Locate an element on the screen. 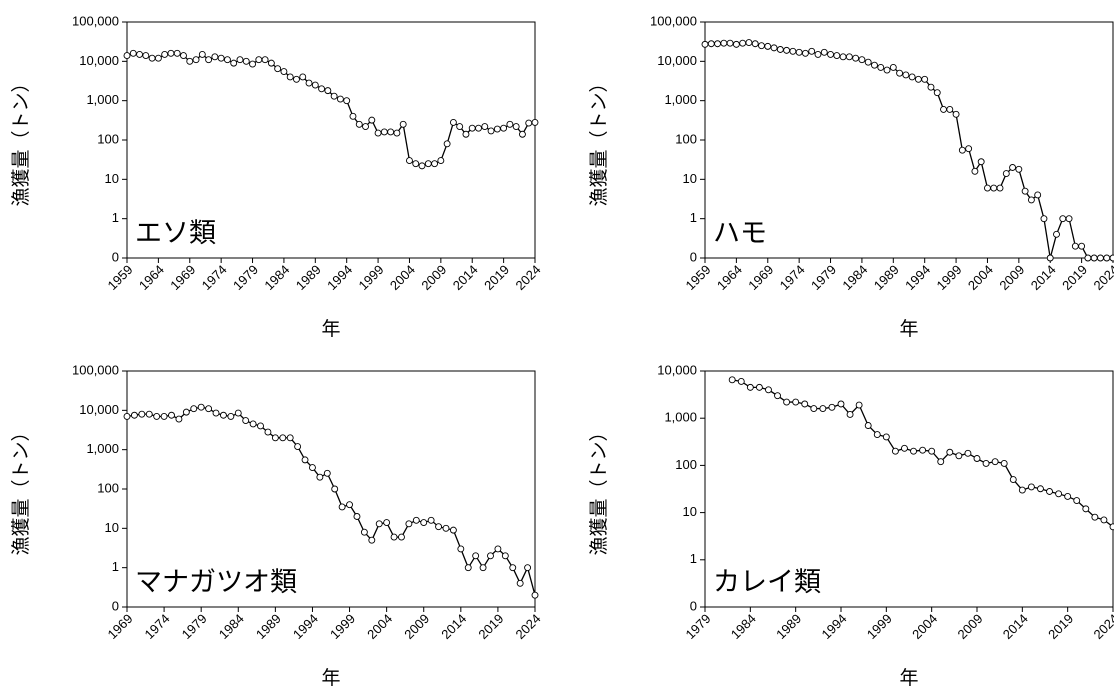 The height and width of the screenshot is (696, 1114). x-tick-label: 1974 is located at coordinates (157, 626).